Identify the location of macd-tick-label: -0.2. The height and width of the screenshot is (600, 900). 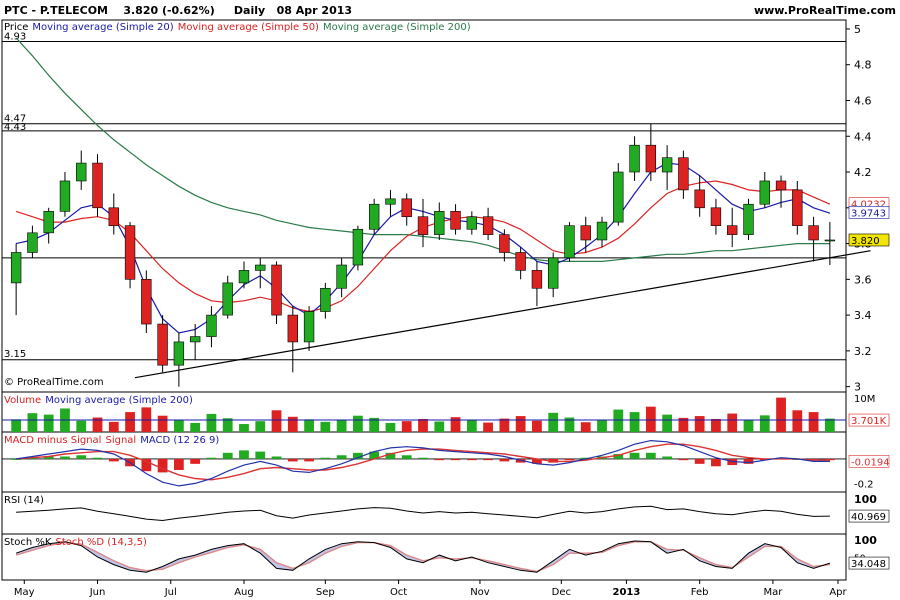
(864, 484).